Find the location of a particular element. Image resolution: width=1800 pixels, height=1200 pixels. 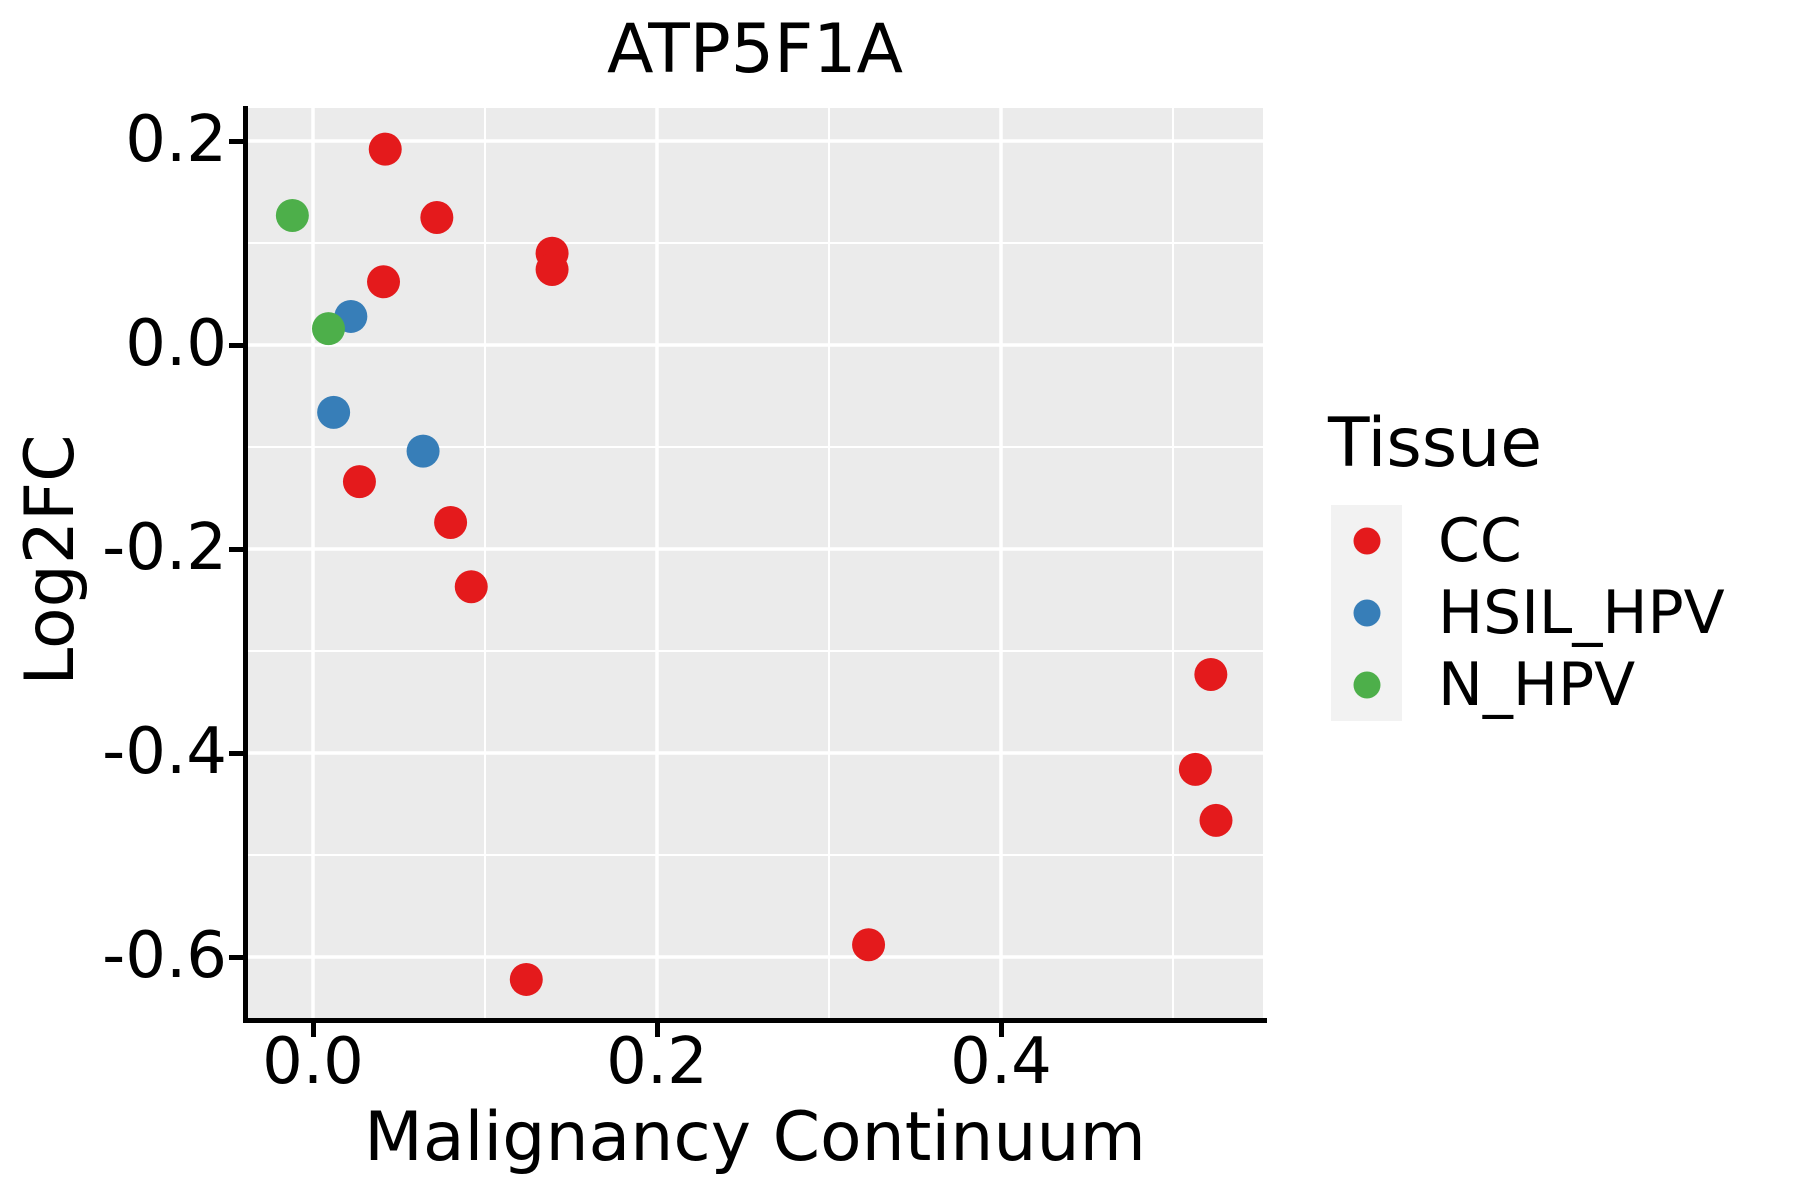

y-tick-label: -0.6 is located at coordinates (164, 956).